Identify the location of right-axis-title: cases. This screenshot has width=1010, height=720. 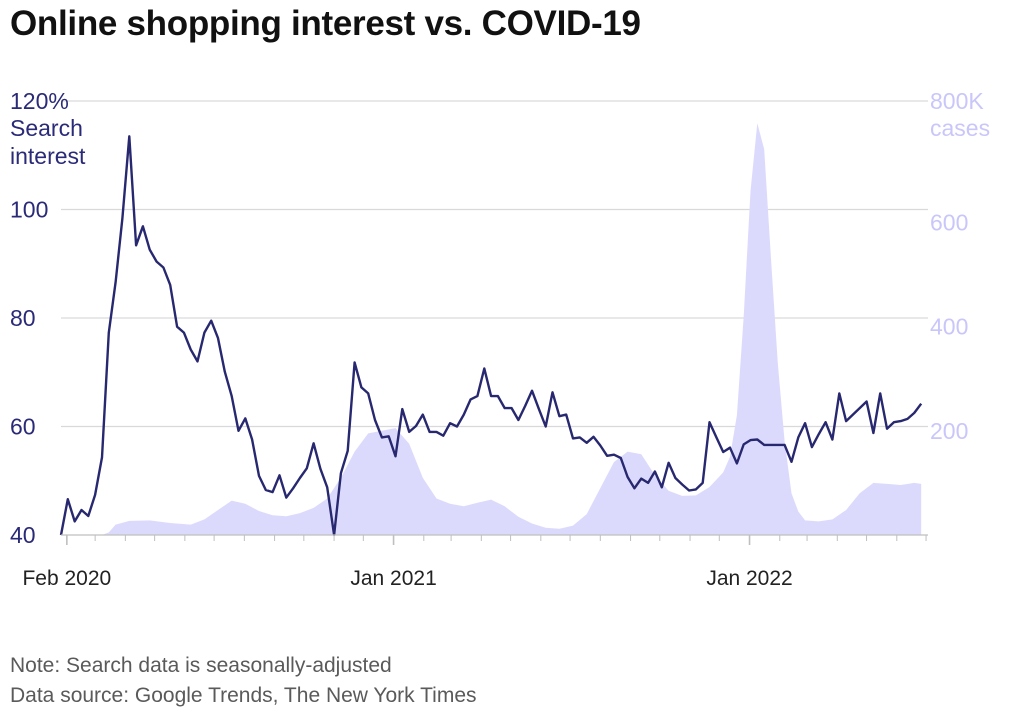
(960, 128).